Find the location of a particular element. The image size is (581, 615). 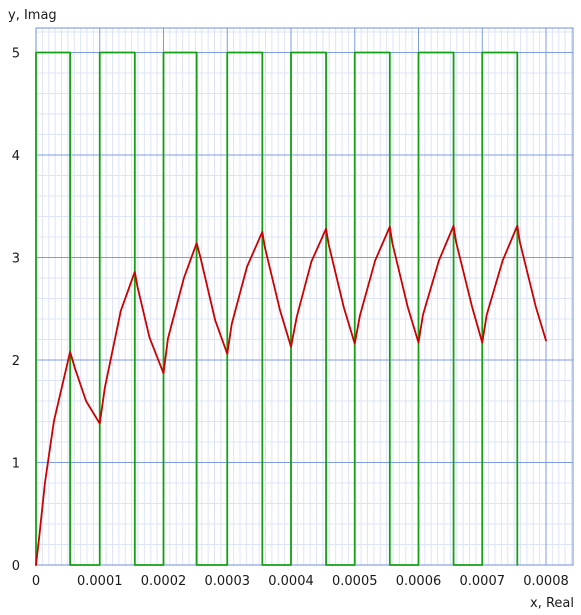

x-tick-label: 0.0005 is located at coordinates (355, 581).